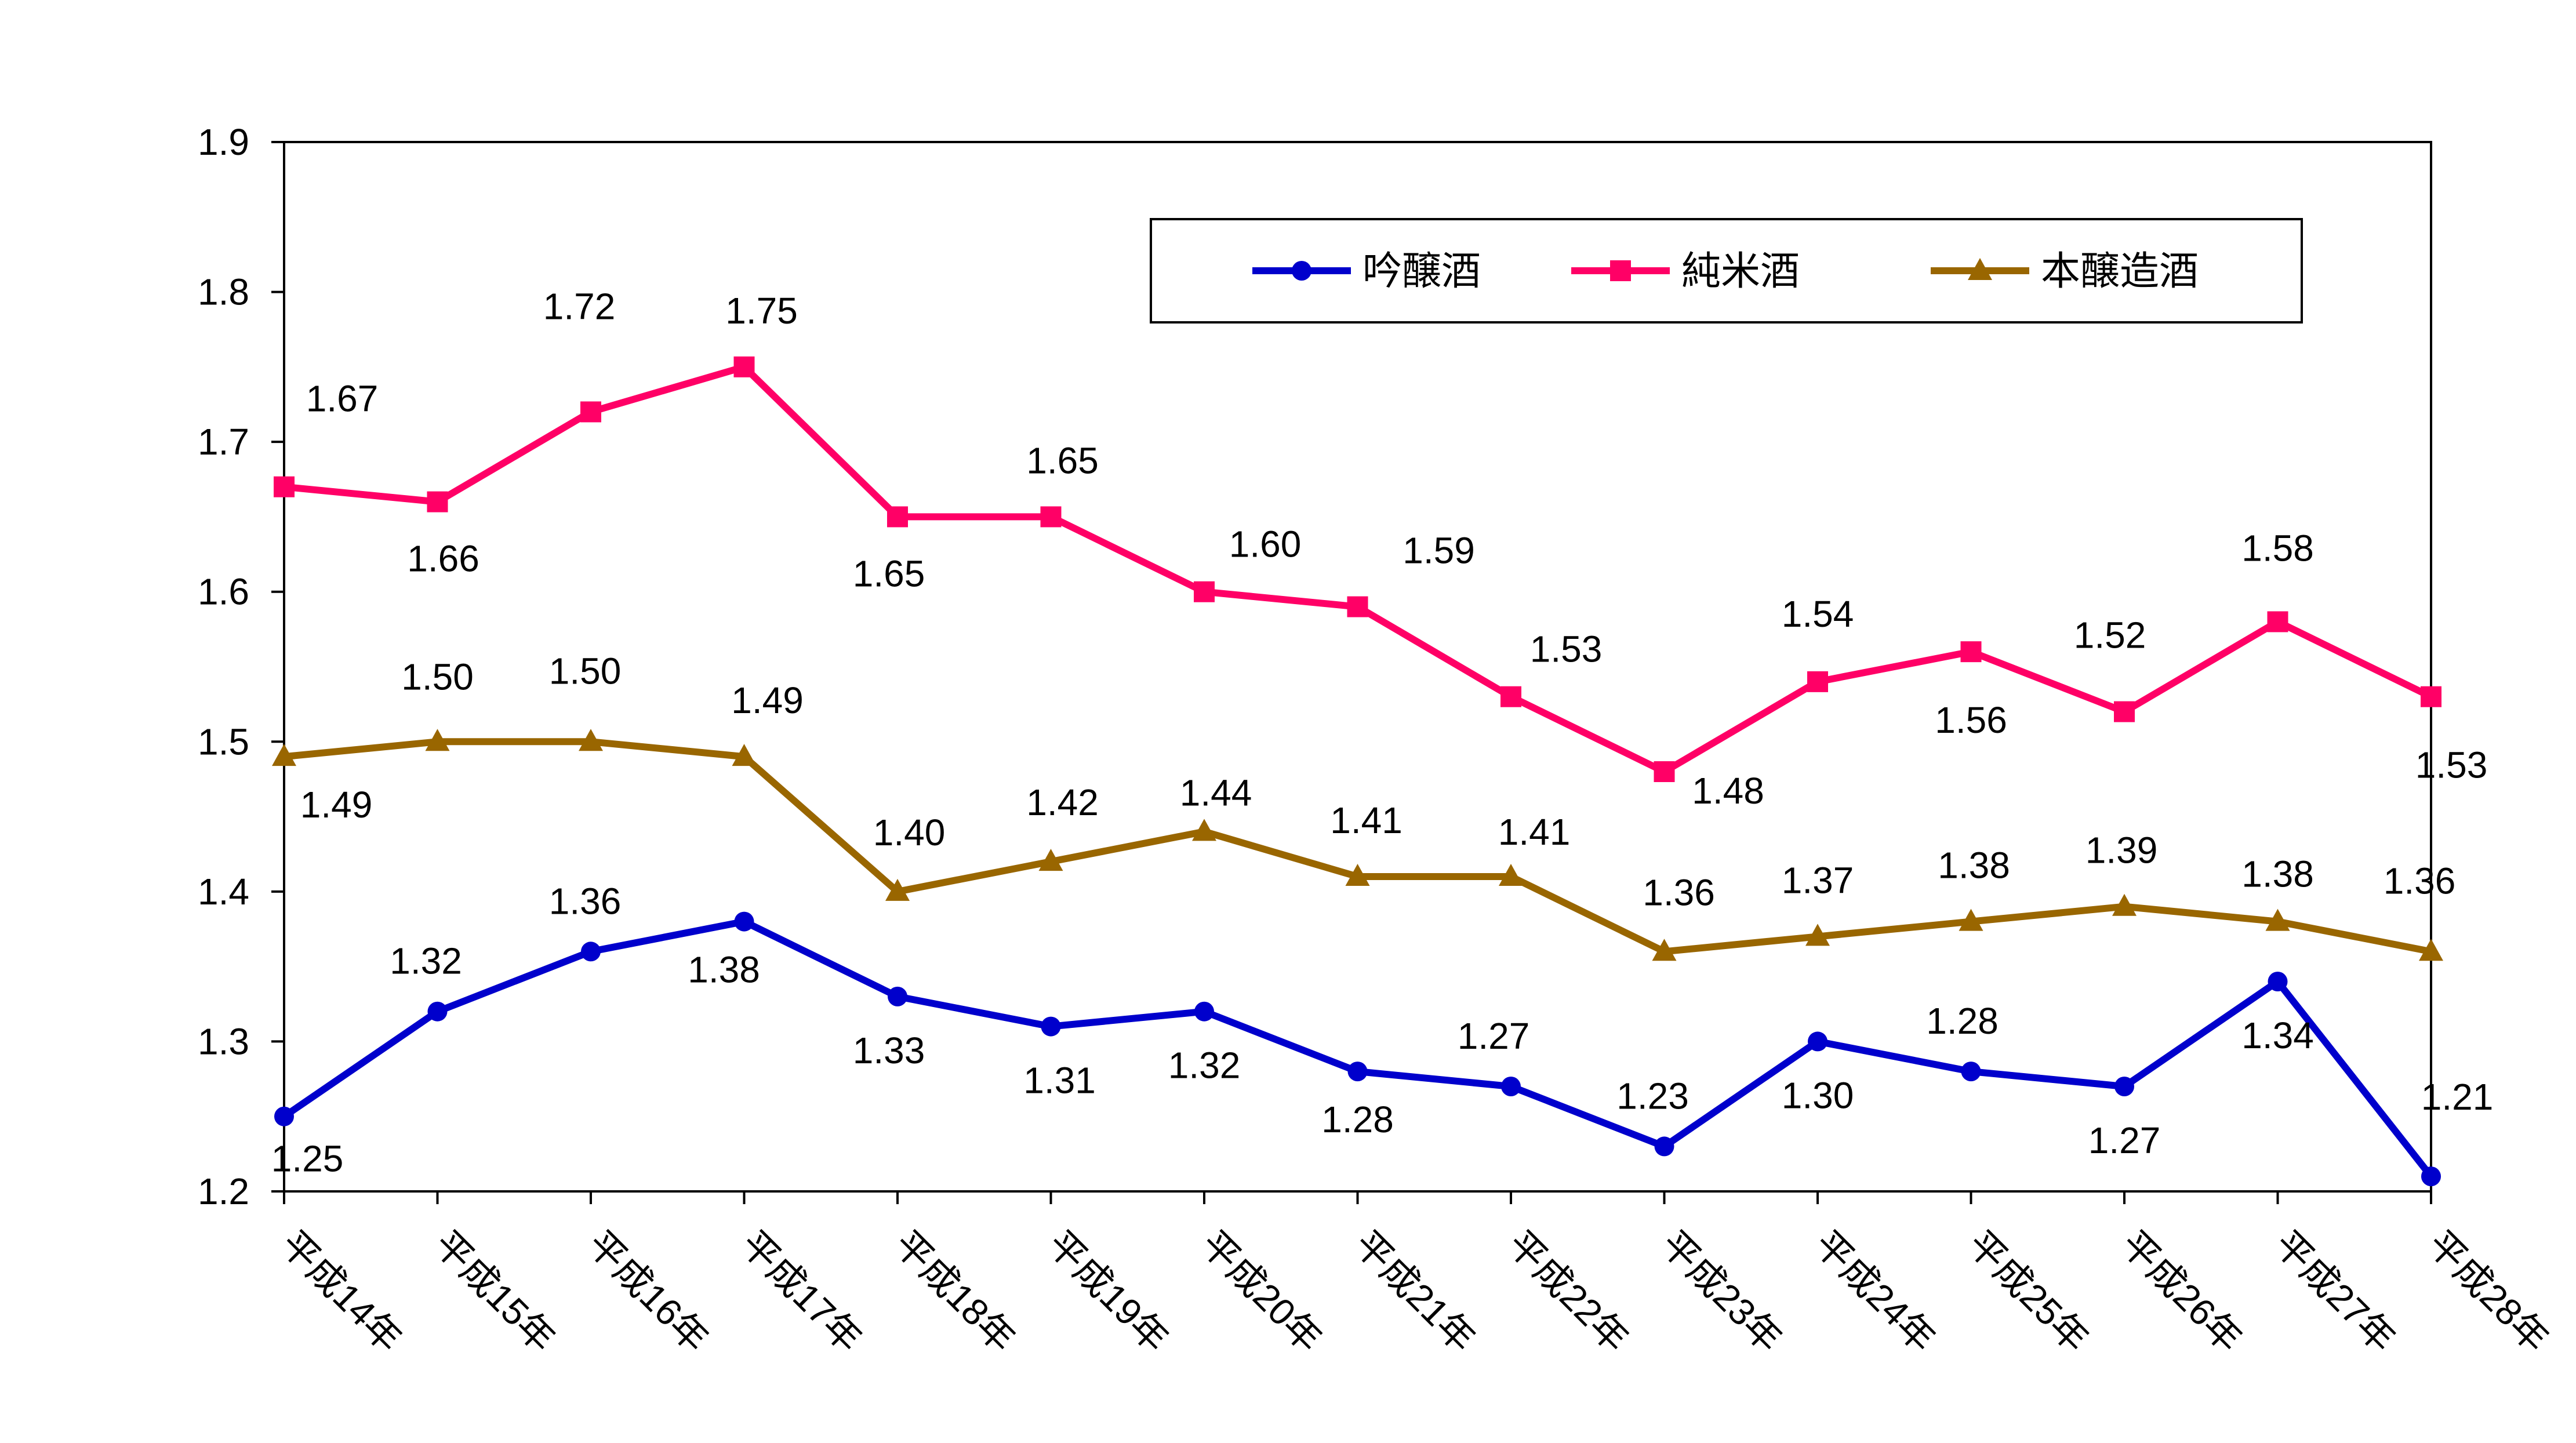 The height and width of the screenshot is (1443, 2576). What do you see at coordinates (223, 142) in the screenshot?
I see `y-tick-label: 1.9` at bounding box center [223, 142].